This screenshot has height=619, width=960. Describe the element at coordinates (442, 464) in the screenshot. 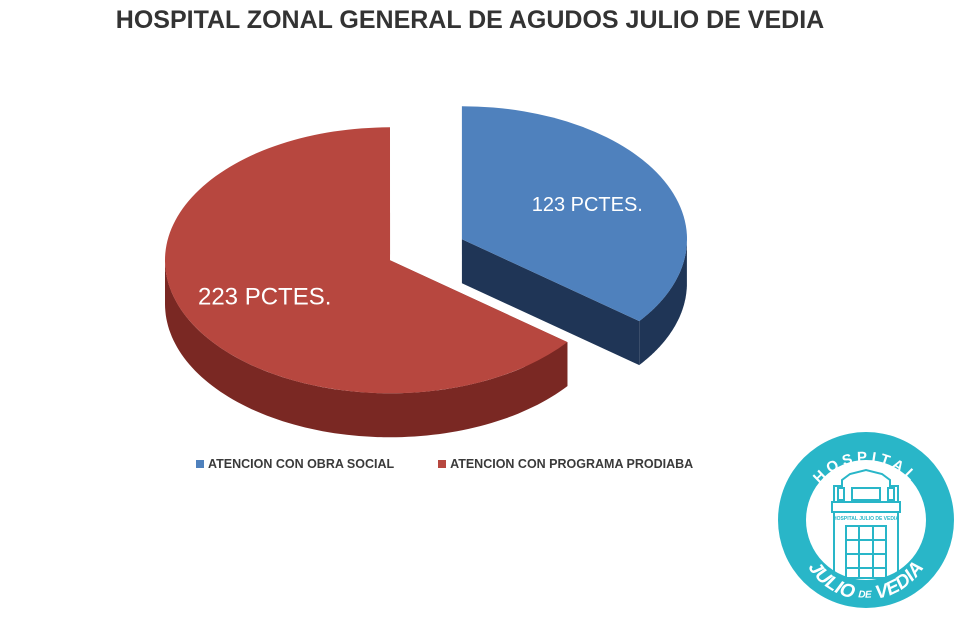

I see `legend-swatch-prodiaba` at that location.